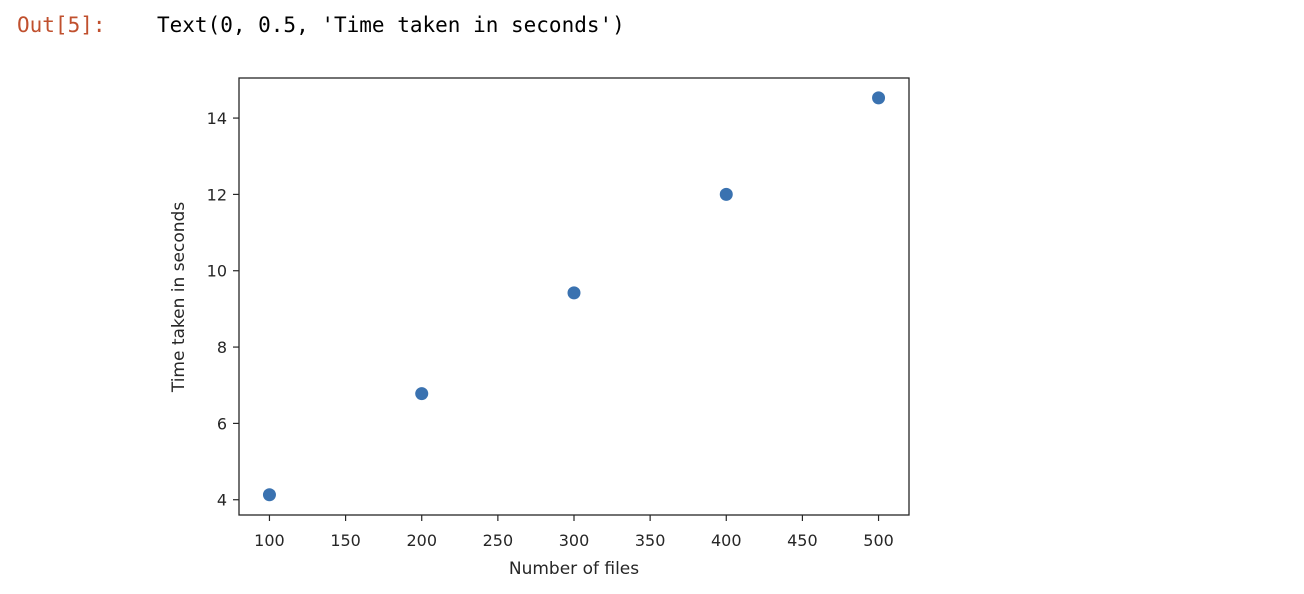  Describe the element at coordinates (726, 540) in the screenshot. I see `x-tick-label: 400` at that location.